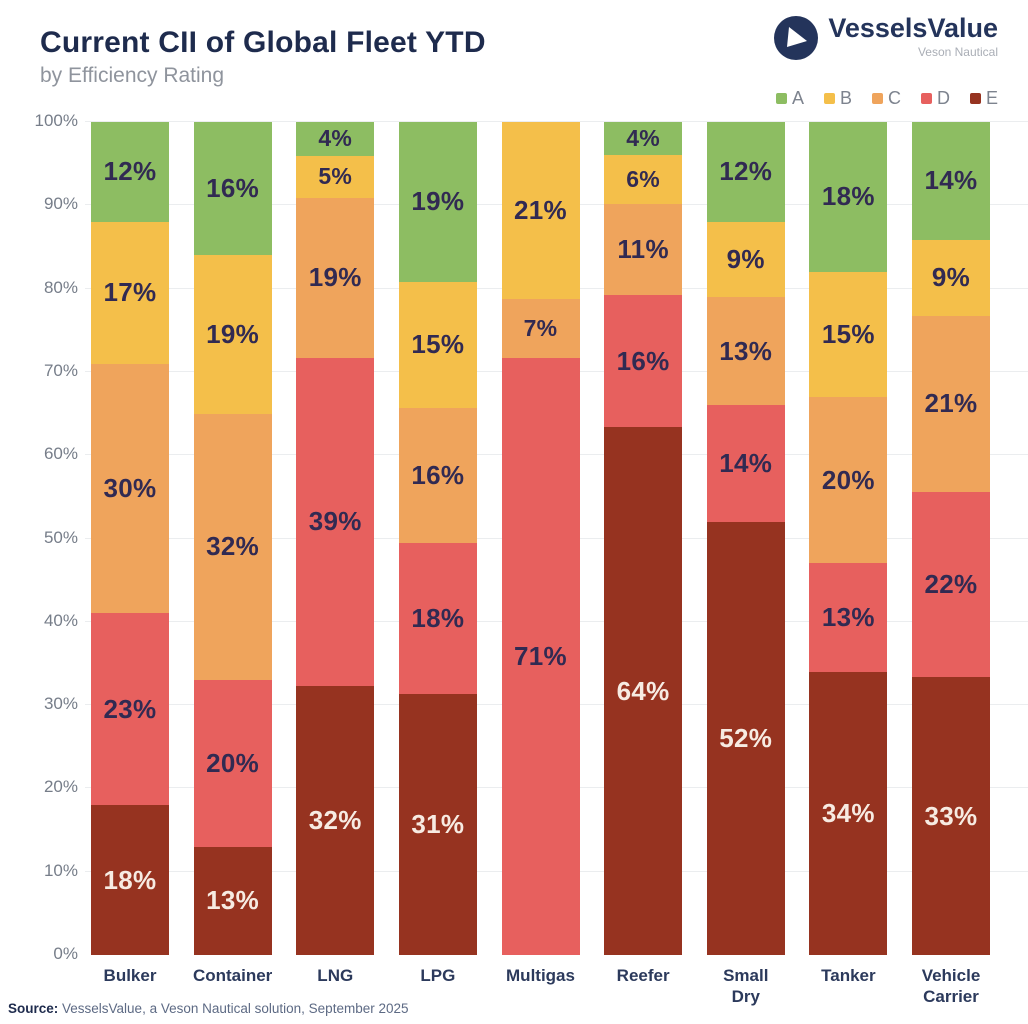 The image size is (1028, 1024). I want to click on segment-D: 22%, so click(951, 585).